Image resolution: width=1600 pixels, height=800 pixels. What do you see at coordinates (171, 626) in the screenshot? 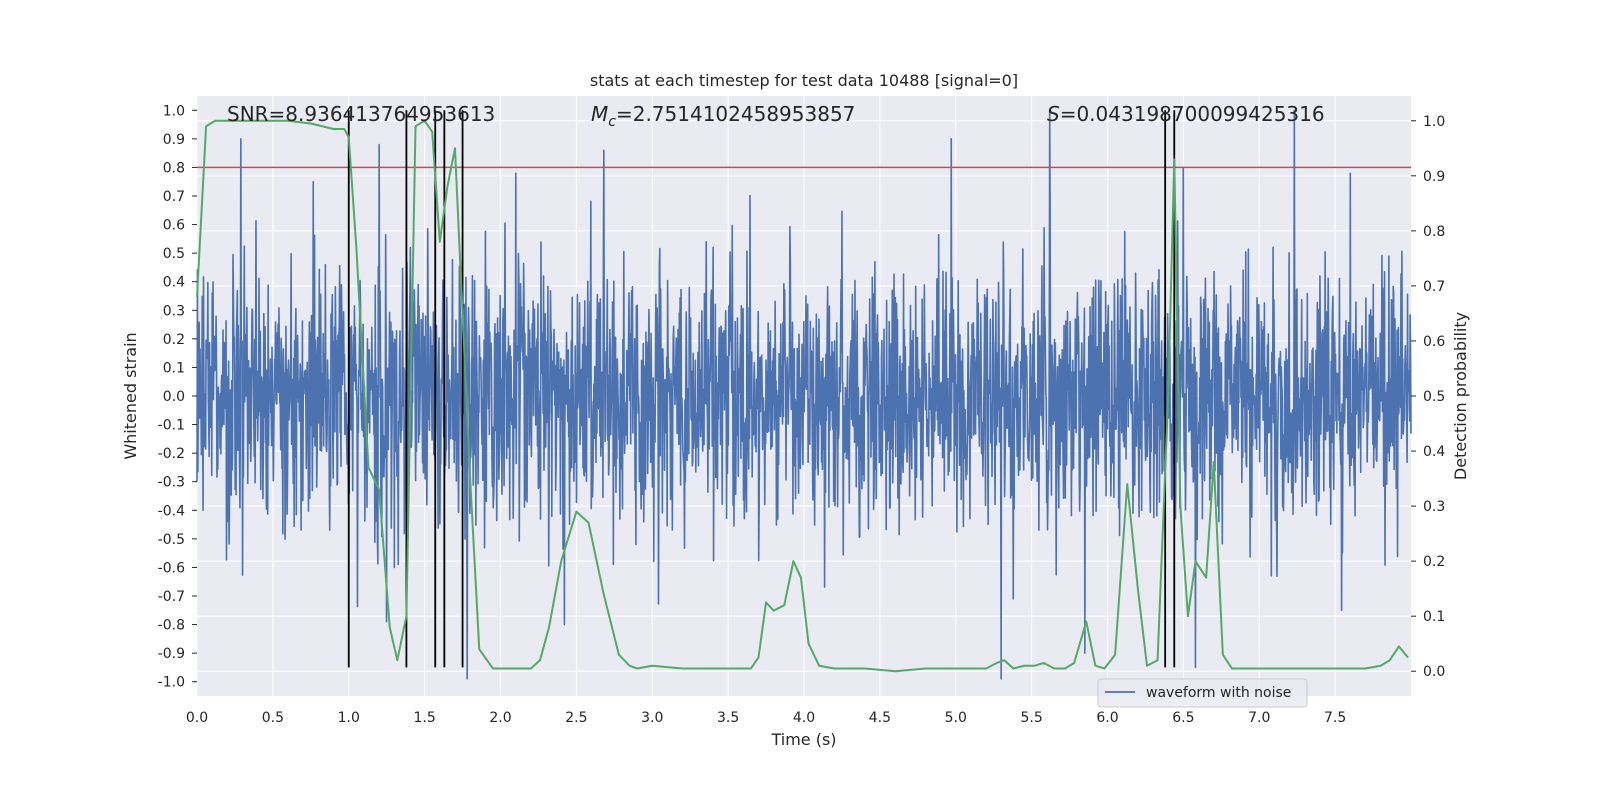
I see `left-tick-label: -0.8` at bounding box center [171, 626].